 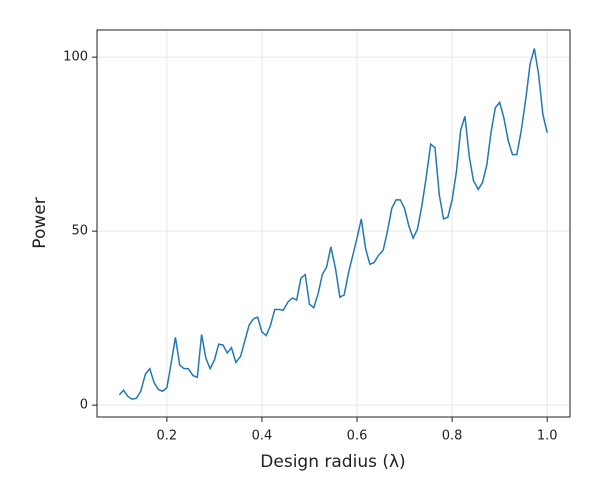 What do you see at coordinates (452, 436) in the screenshot?
I see `x-tick-label: 0.8` at bounding box center [452, 436].